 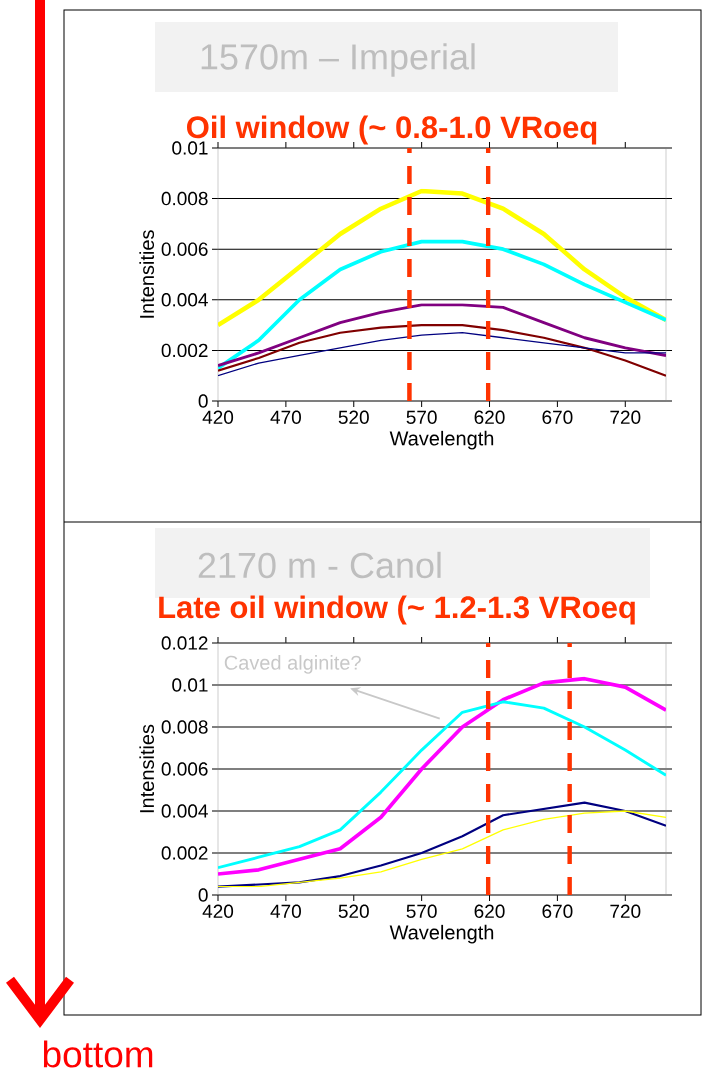 I want to click on text: bottom, so click(x=98, y=1054).